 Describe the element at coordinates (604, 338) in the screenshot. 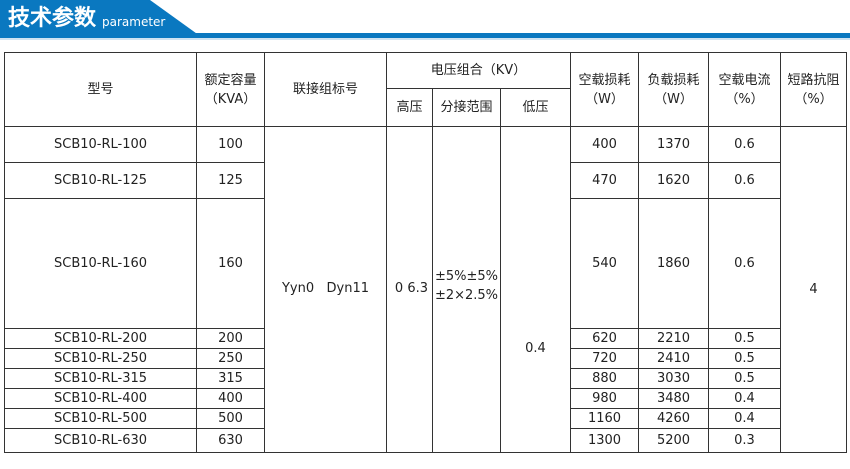

I see `noload-loss-cell: 620` at that location.